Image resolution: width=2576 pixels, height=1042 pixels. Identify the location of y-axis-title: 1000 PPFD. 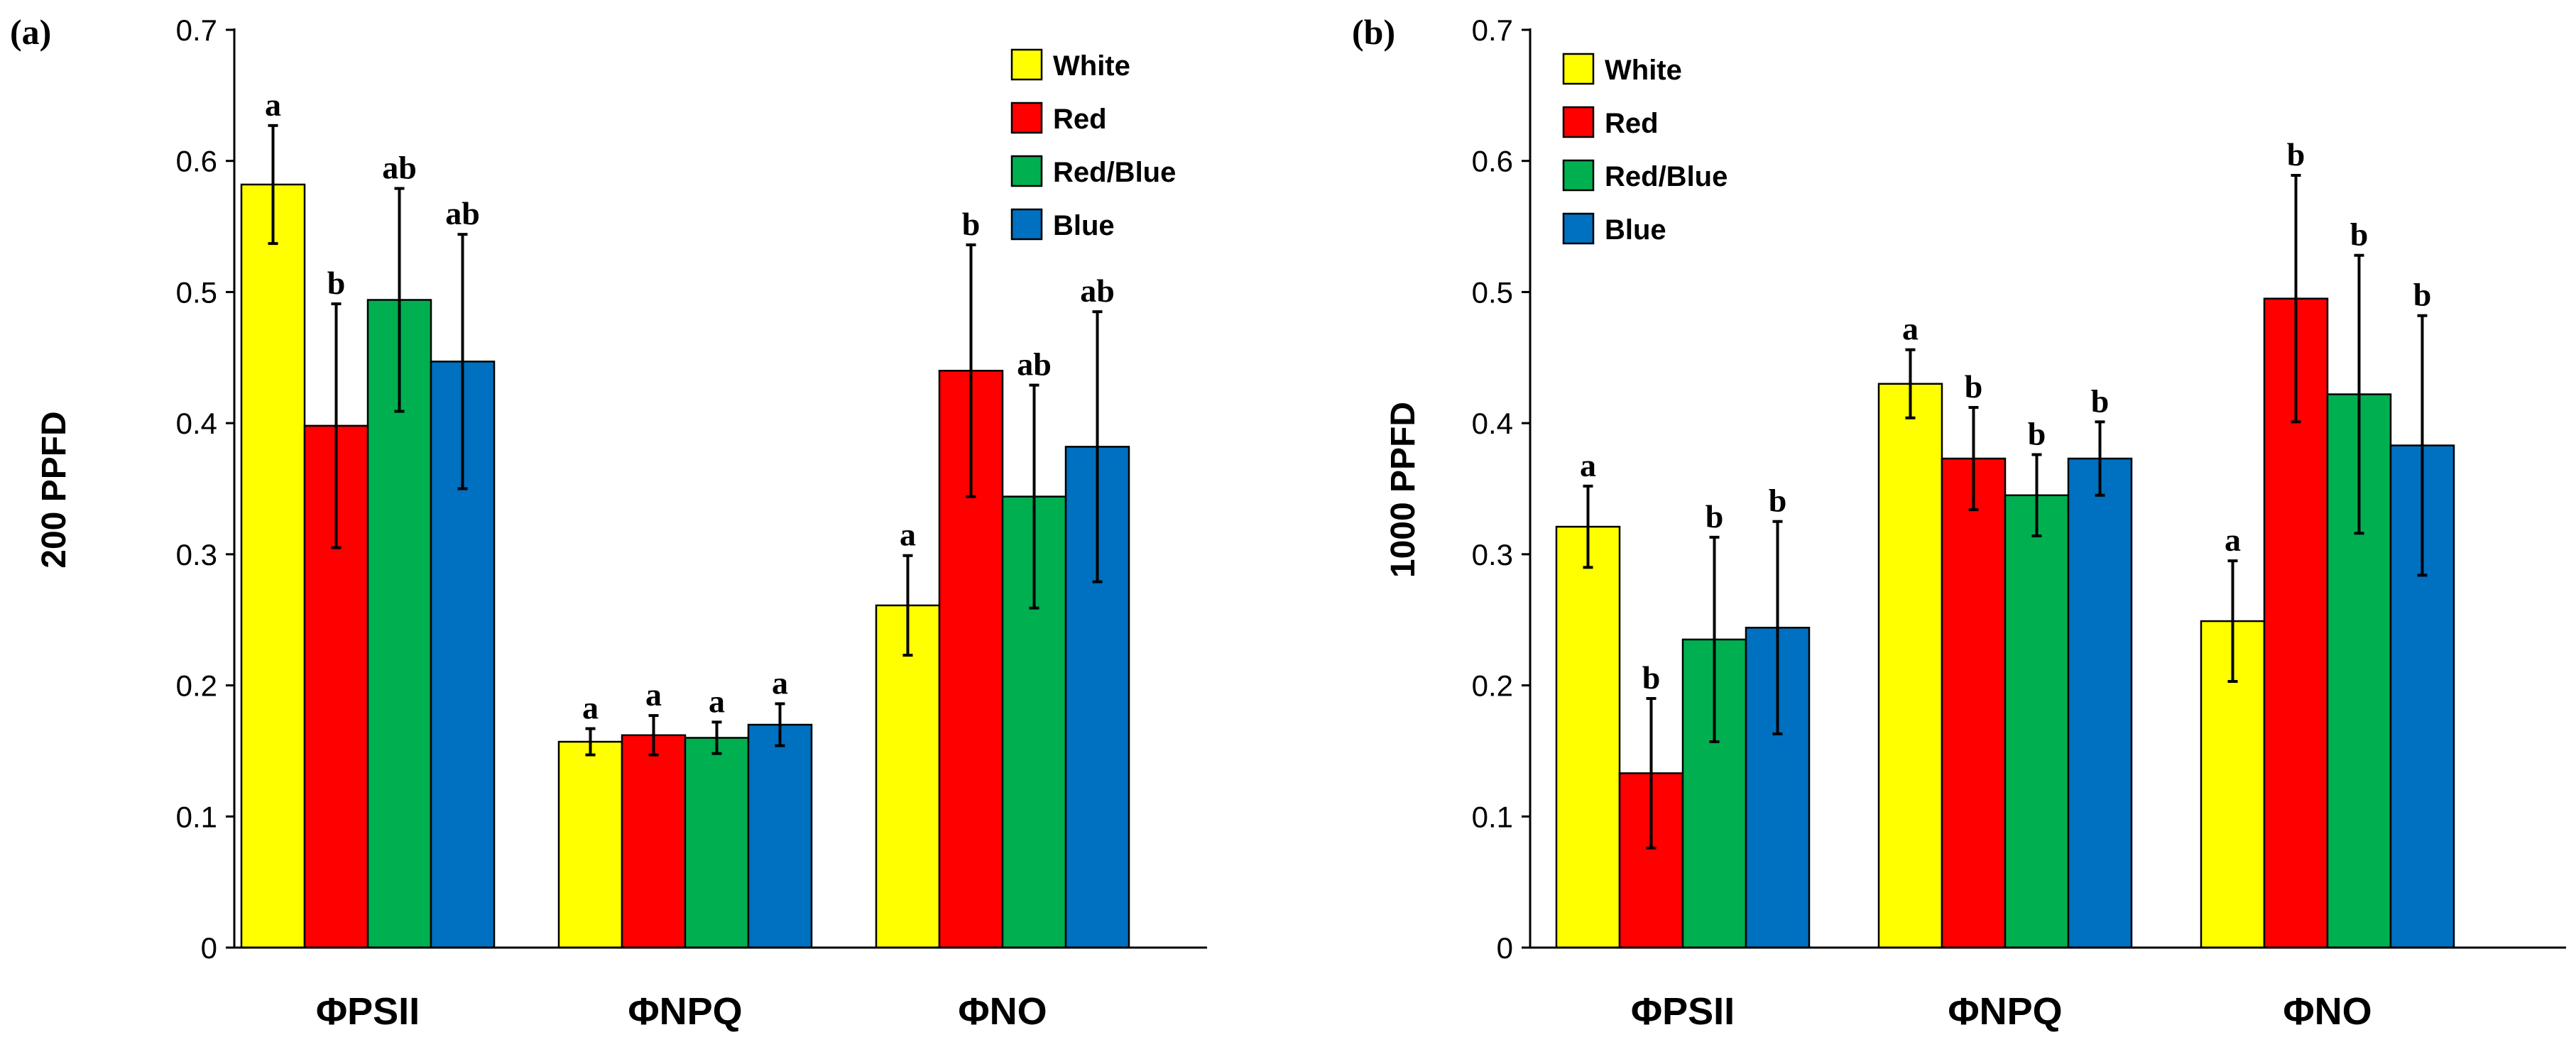
(1403, 490).